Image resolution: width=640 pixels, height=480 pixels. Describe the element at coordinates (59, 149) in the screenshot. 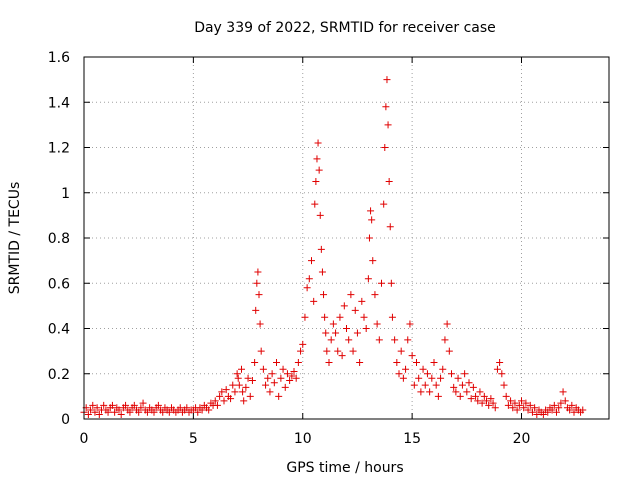

I see `y-tick-label: 1.2` at that location.